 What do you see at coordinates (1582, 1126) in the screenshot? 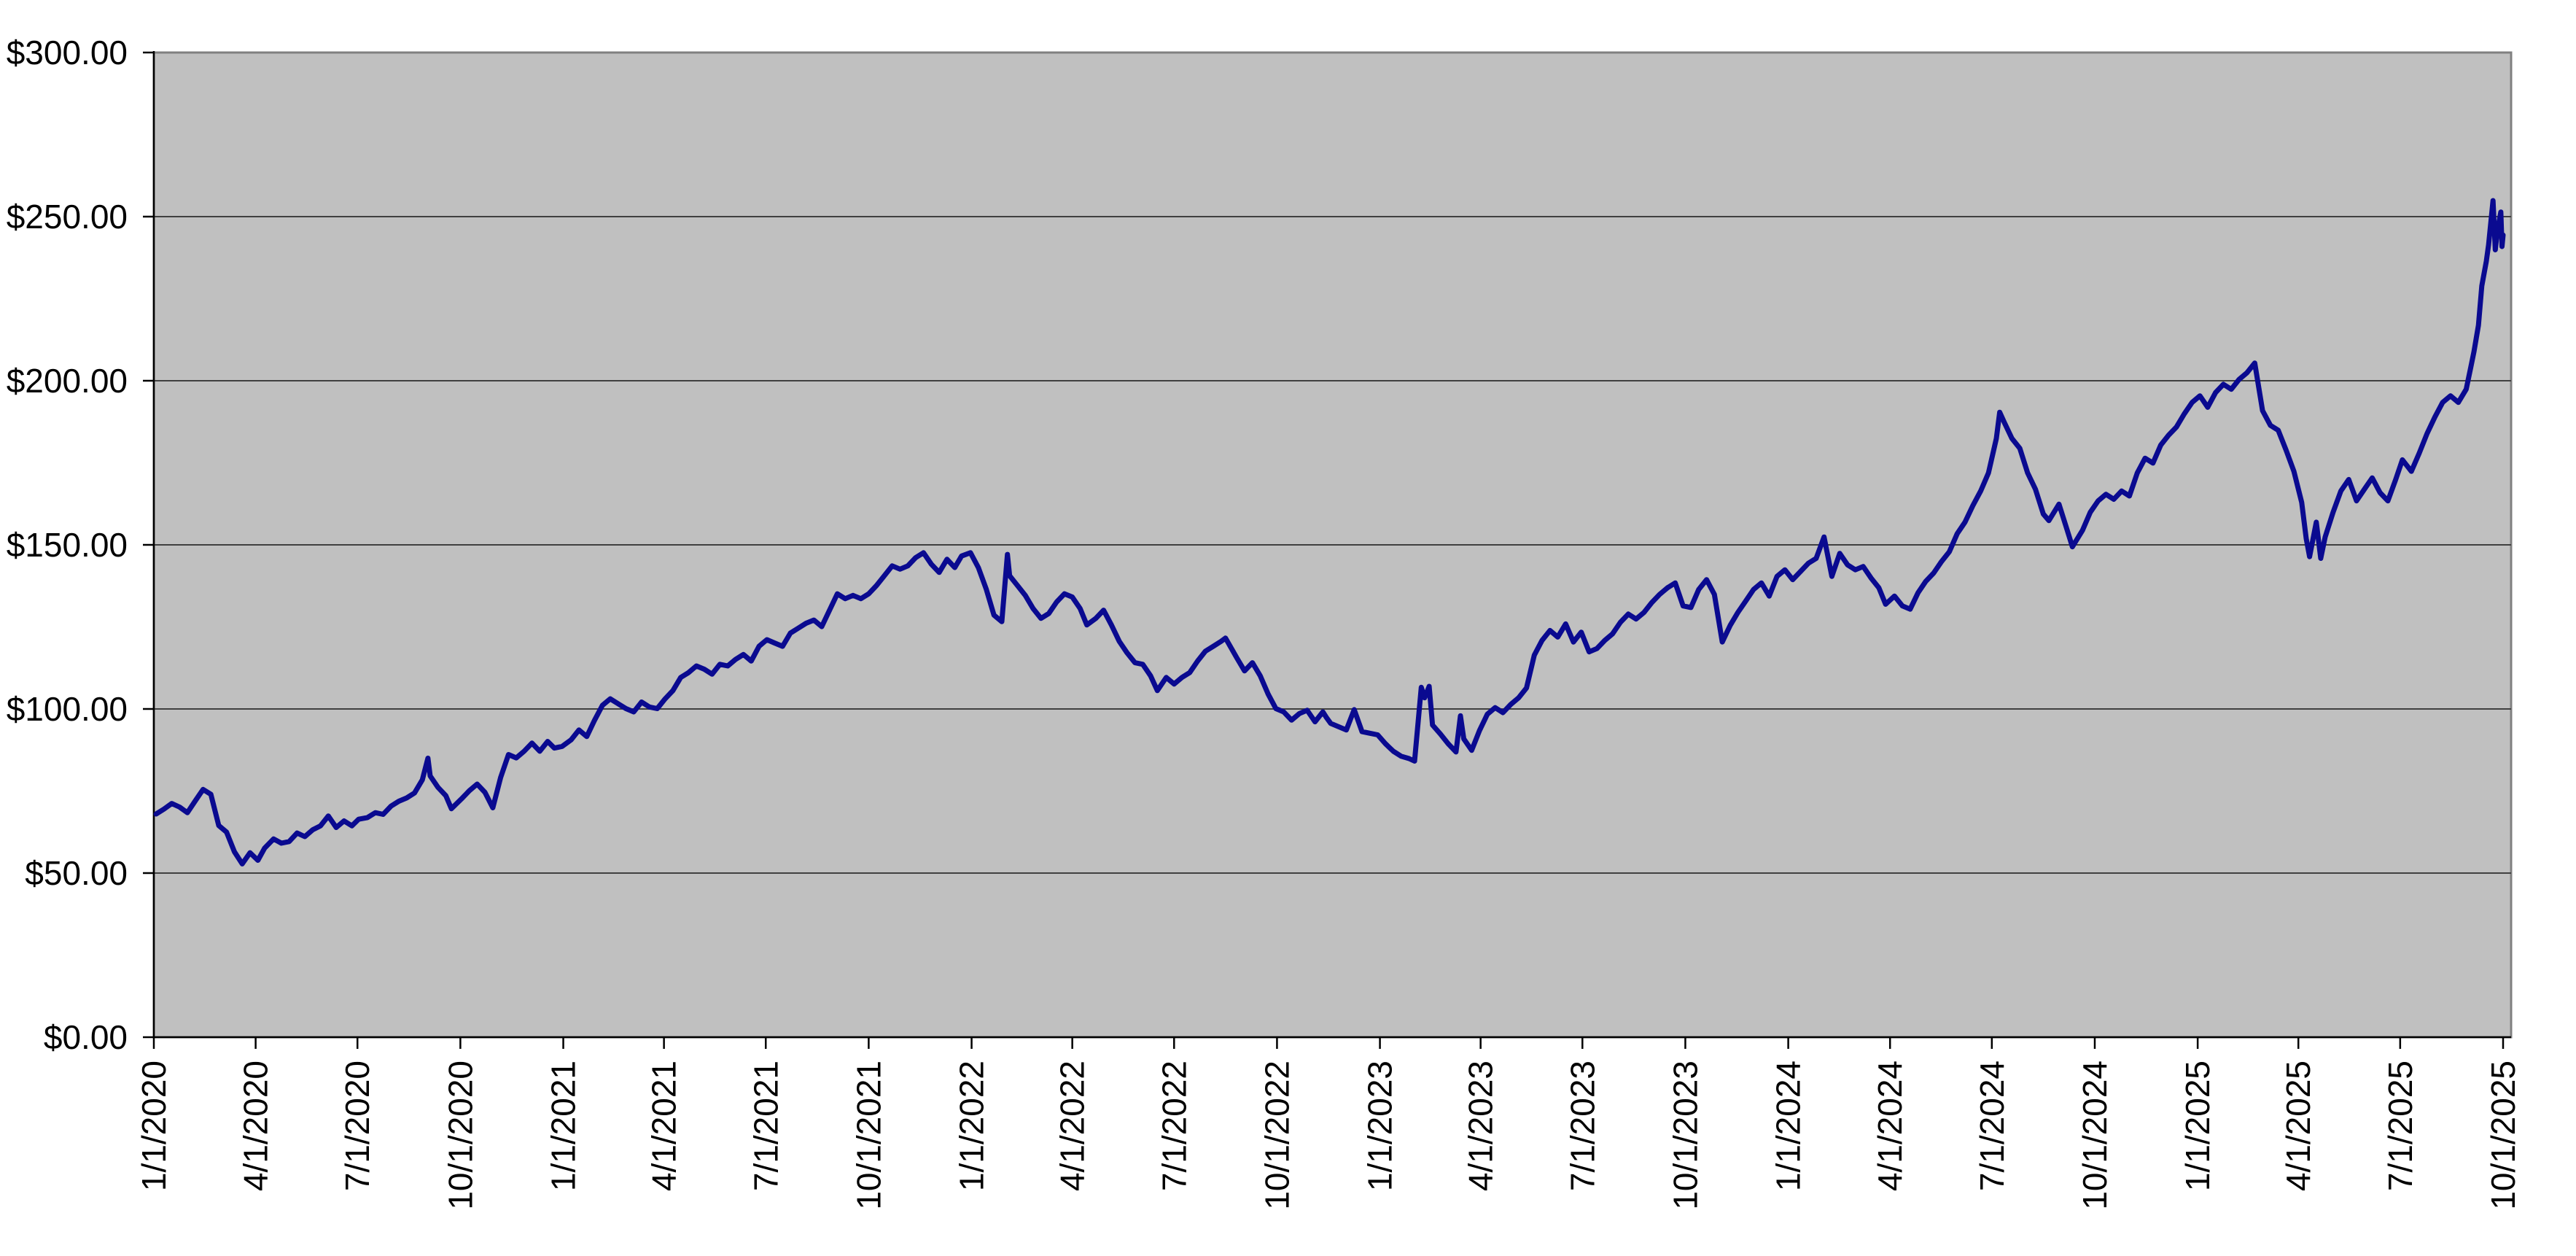
I see `x-axis-tick-label: 7/1/2023` at bounding box center [1582, 1126].